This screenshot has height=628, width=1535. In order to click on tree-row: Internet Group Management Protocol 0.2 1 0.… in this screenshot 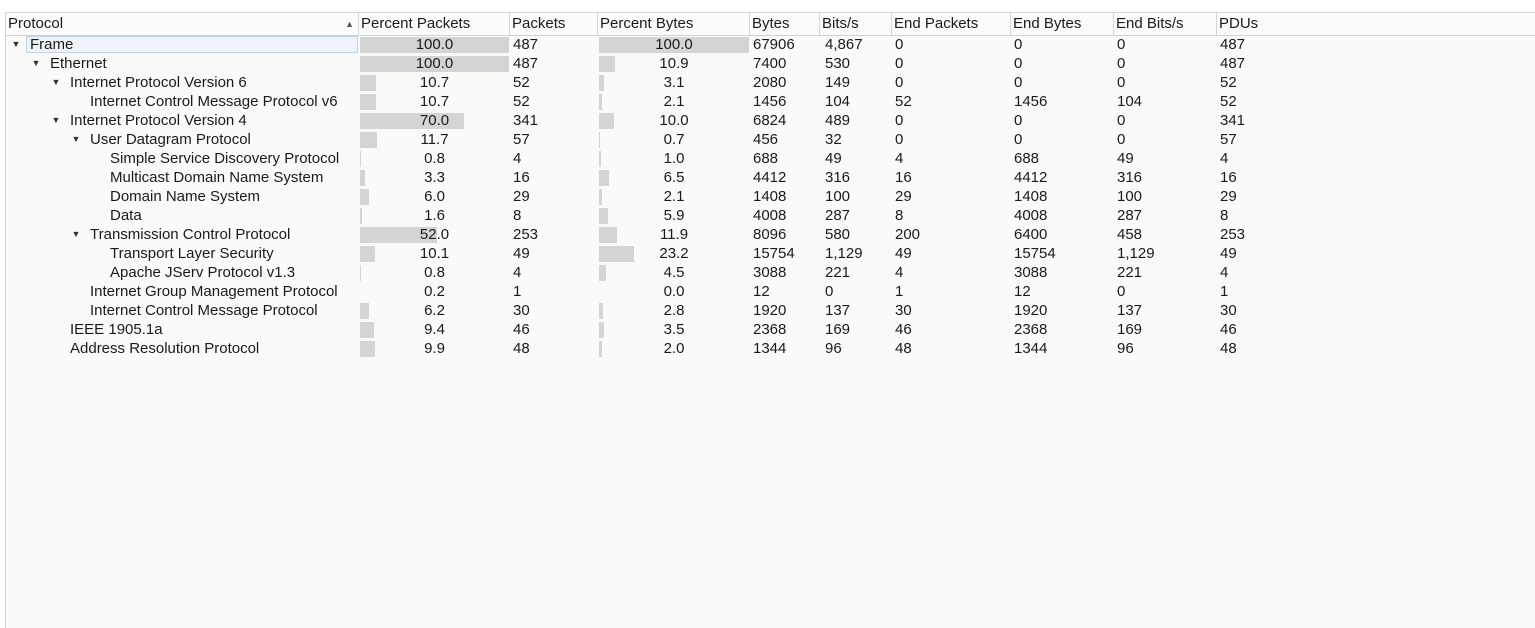, I will do `click(770, 291)`.